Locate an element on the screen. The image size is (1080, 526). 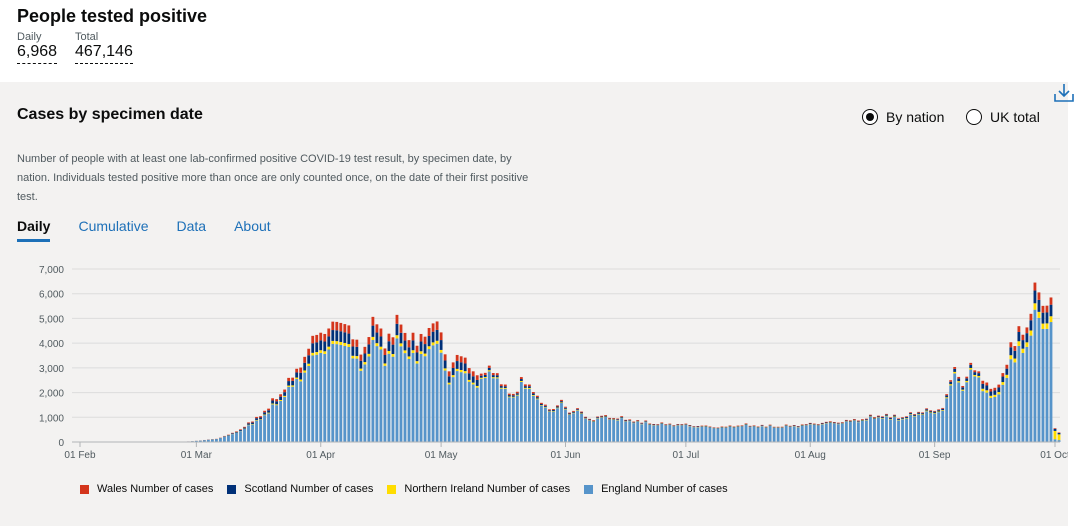
daily-value: 6,968 is located at coordinates (37, 53).